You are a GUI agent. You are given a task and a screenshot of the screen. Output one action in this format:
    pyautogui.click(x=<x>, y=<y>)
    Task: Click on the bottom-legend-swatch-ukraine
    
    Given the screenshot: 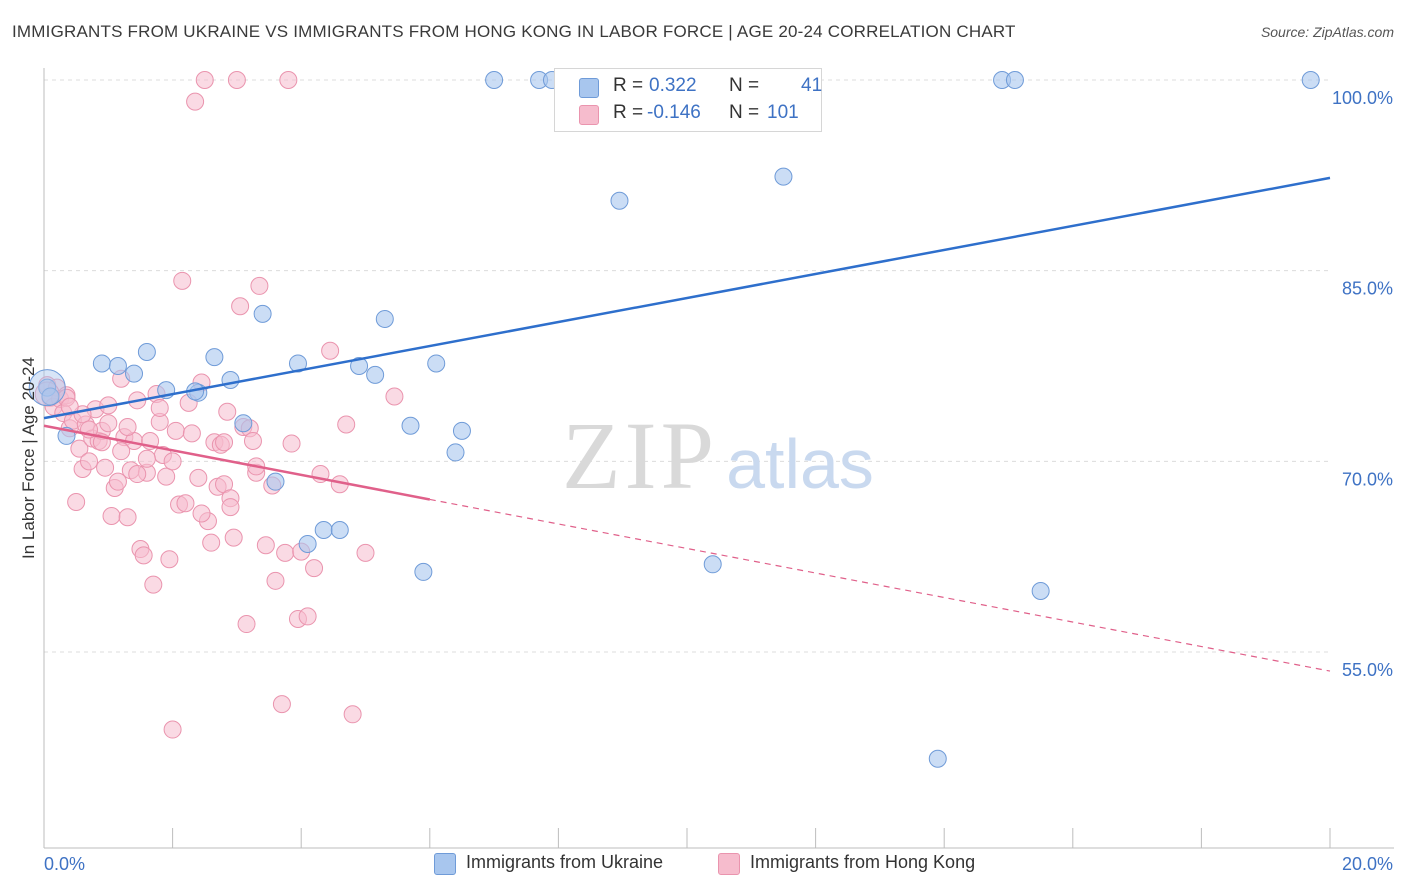 What is the action you would take?
    pyautogui.click(x=445, y=864)
    